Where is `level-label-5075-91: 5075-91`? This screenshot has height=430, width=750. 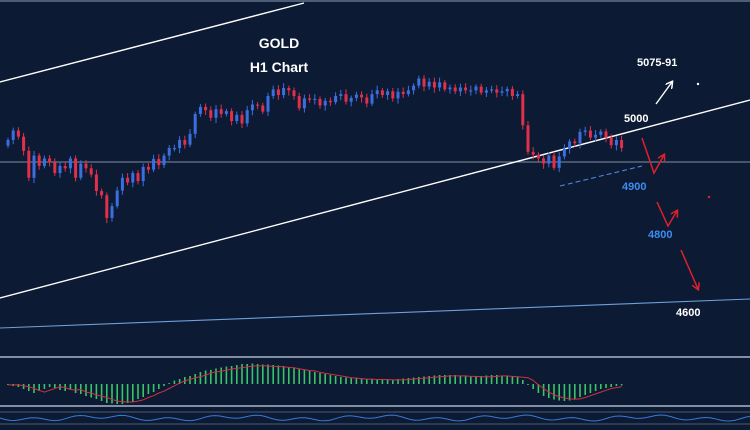 level-label-5075-91: 5075-91 is located at coordinates (657, 63).